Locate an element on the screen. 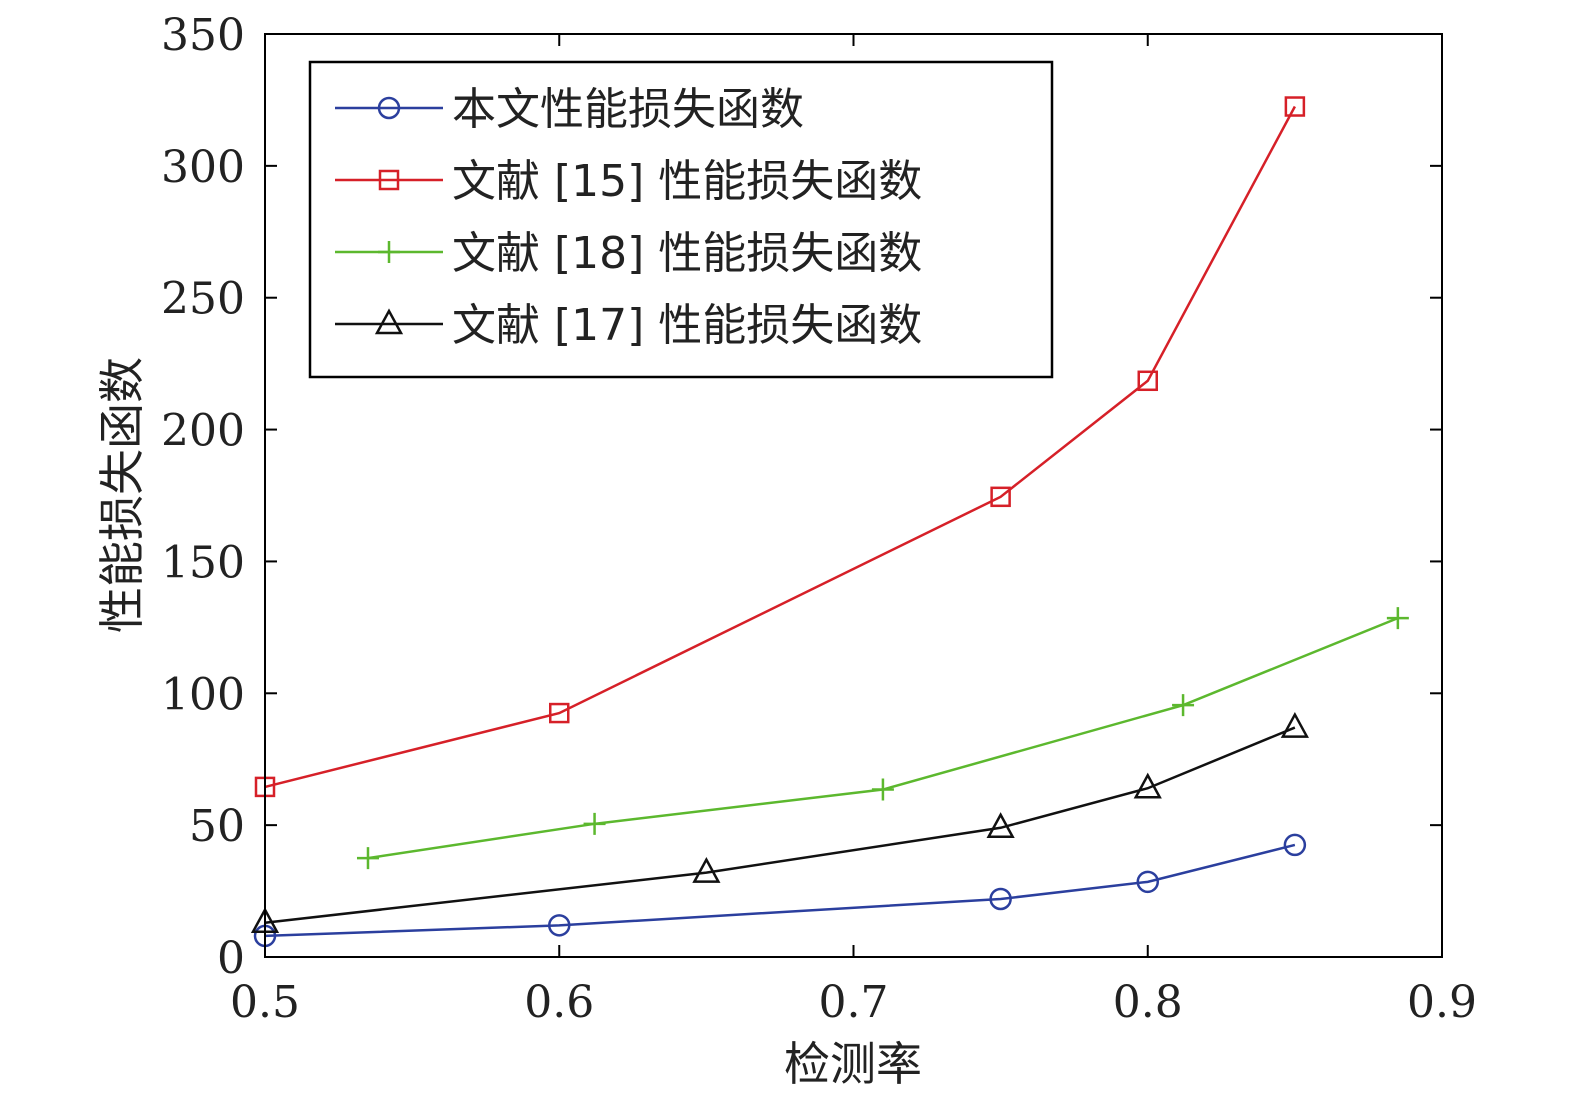  y-tick-label: 300 is located at coordinates (203, 167).